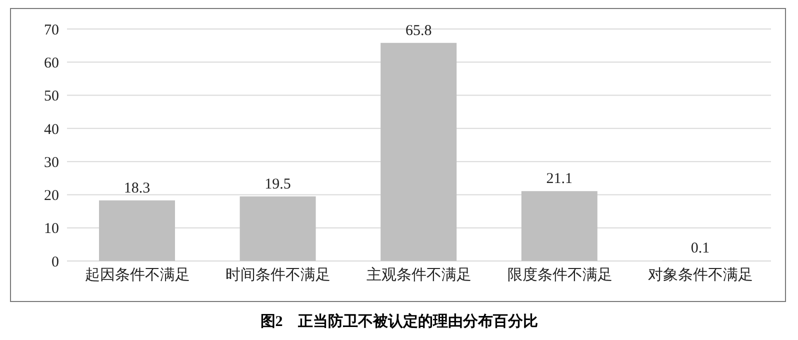 The width and height of the screenshot is (798, 340). What do you see at coordinates (51, 229) in the screenshot?
I see `y-tick-label: 10` at bounding box center [51, 229].